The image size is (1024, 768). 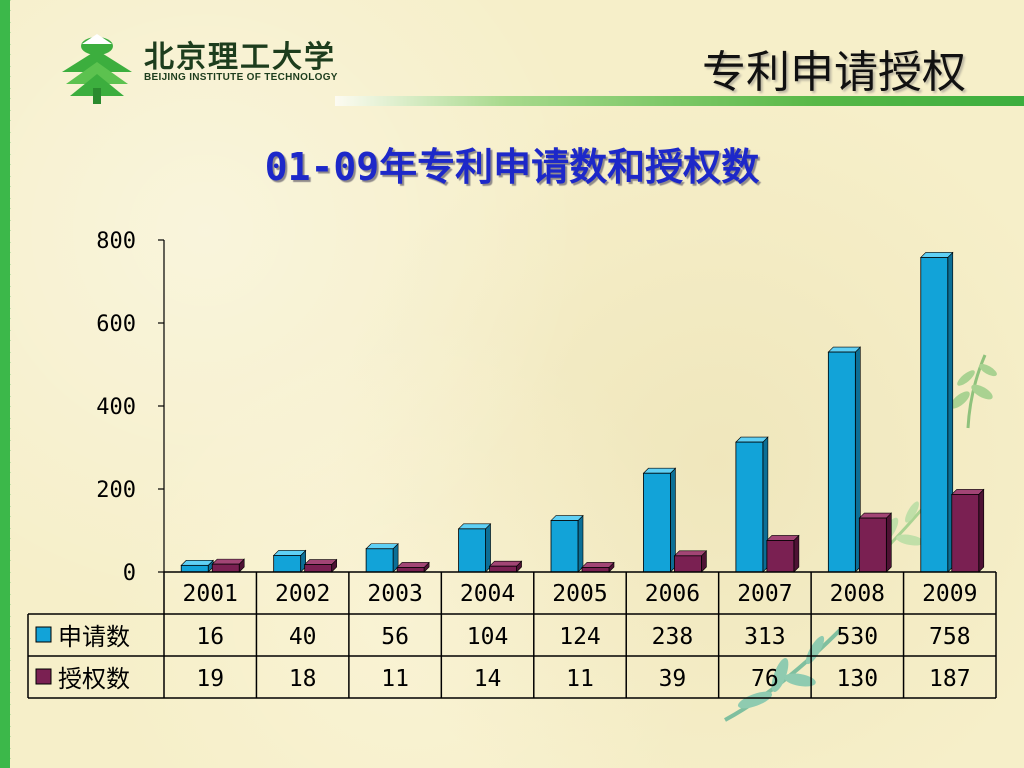 What do you see at coordinates (679, 101) in the screenshot?
I see `header-divider` at bounding box center [679, 101].